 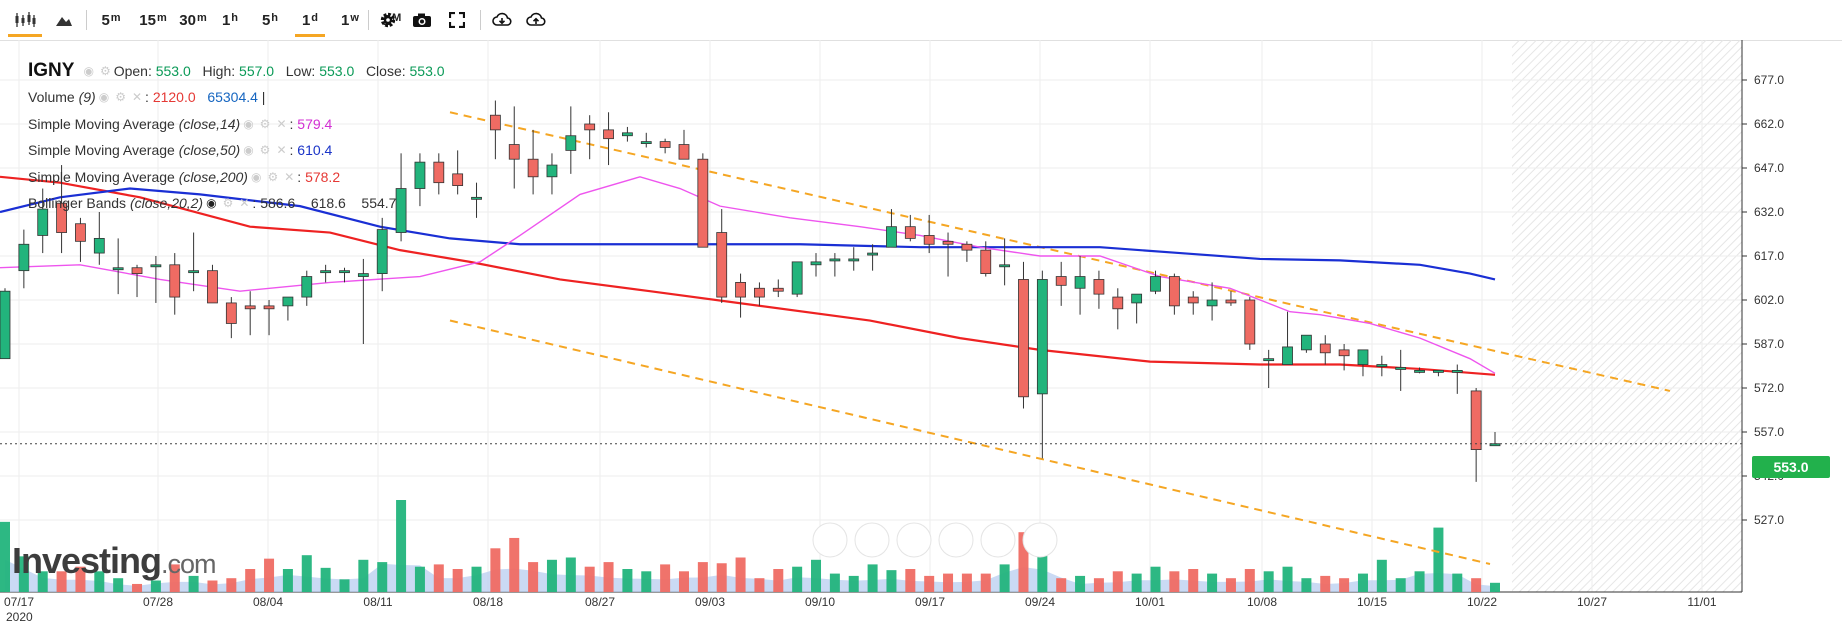 What do you see at coordinates (153, 20) in the screenshot?
I see `interval-15m: 15 m` at bounding box center [153, 20].